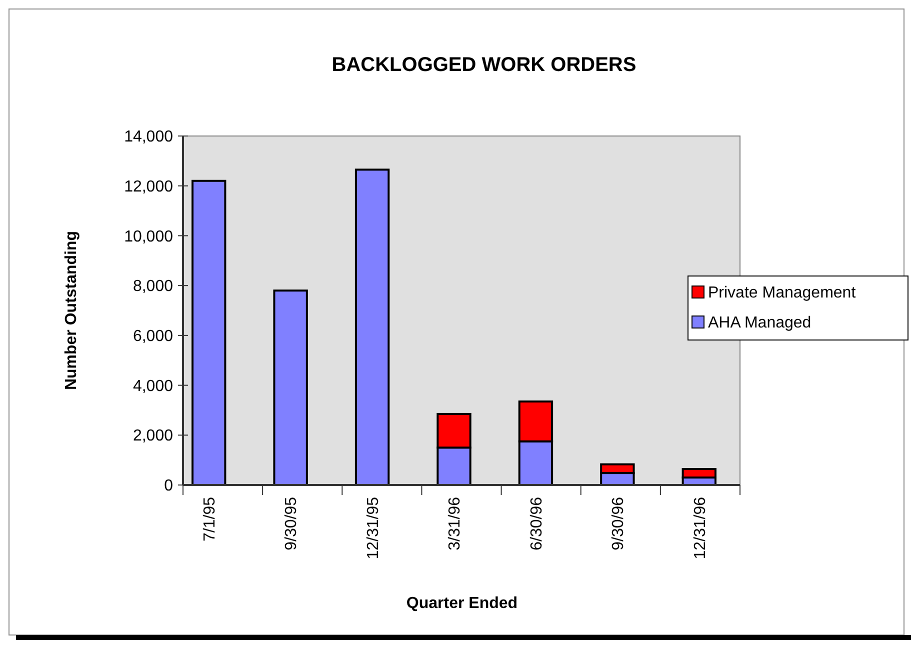 This screenshot has width=919, height=650. Describe the element at coordinates (484, 65) in the screenshot. I see `chart-title: BACKLOGGED WORK ORDERS` at that location.